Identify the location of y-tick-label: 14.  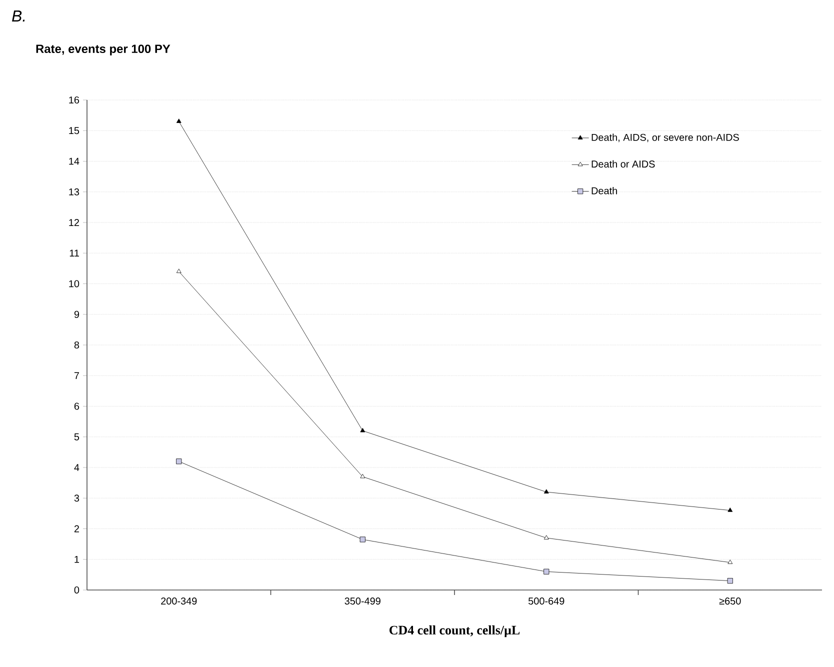
(74, 161).